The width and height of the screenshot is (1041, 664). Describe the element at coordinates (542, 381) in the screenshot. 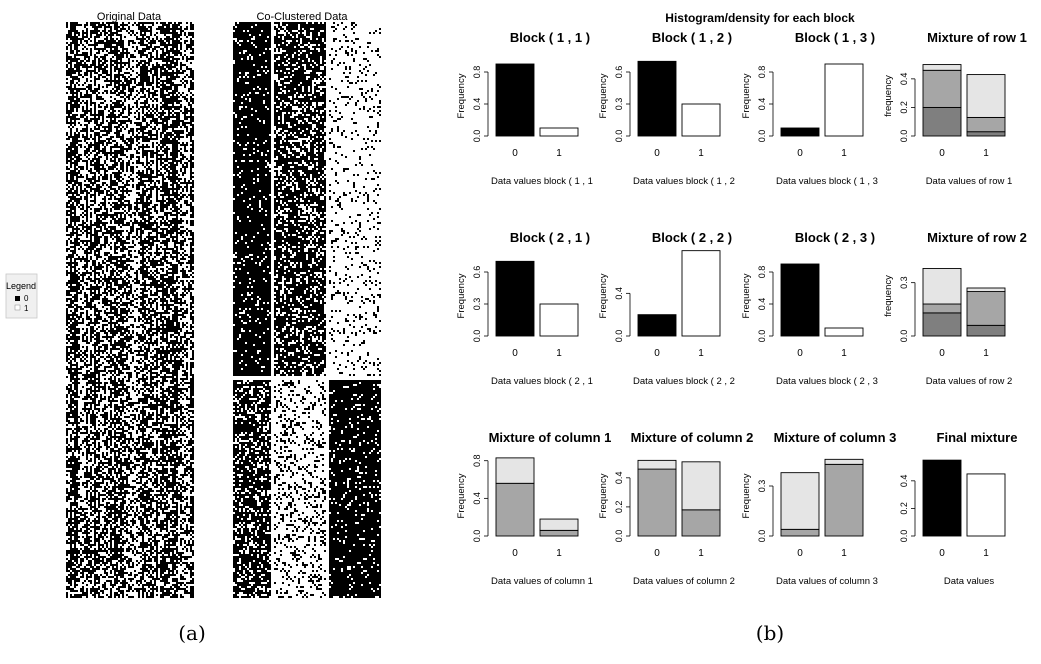

I see `x-axis-label: Data values block ( 2 , 1` at that location.